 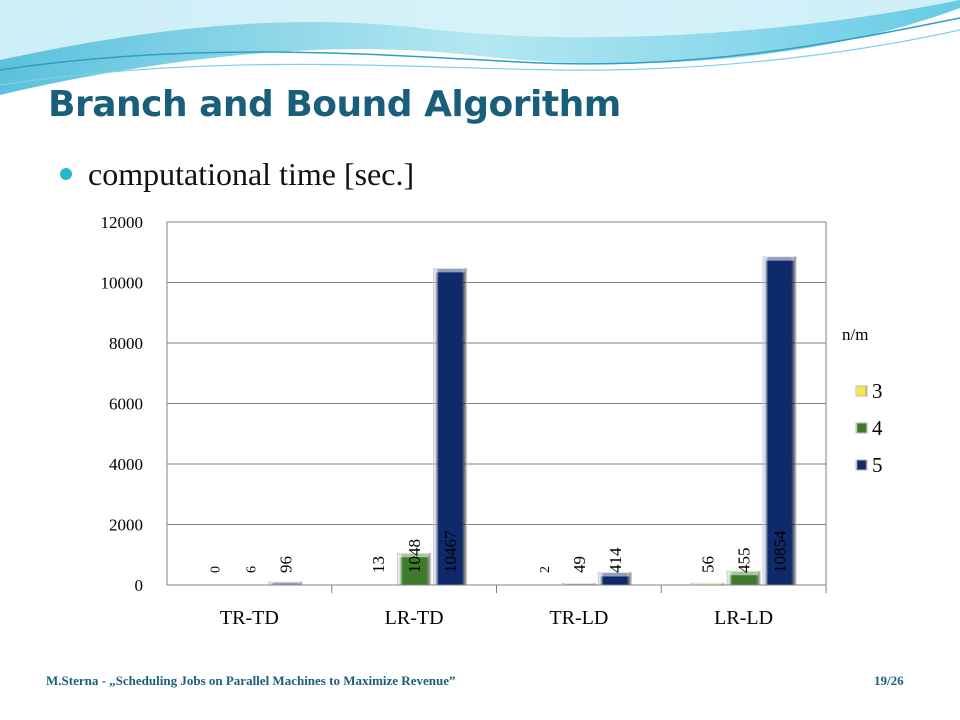 I want to click on data-label: 455, so click(x=744, y=561).